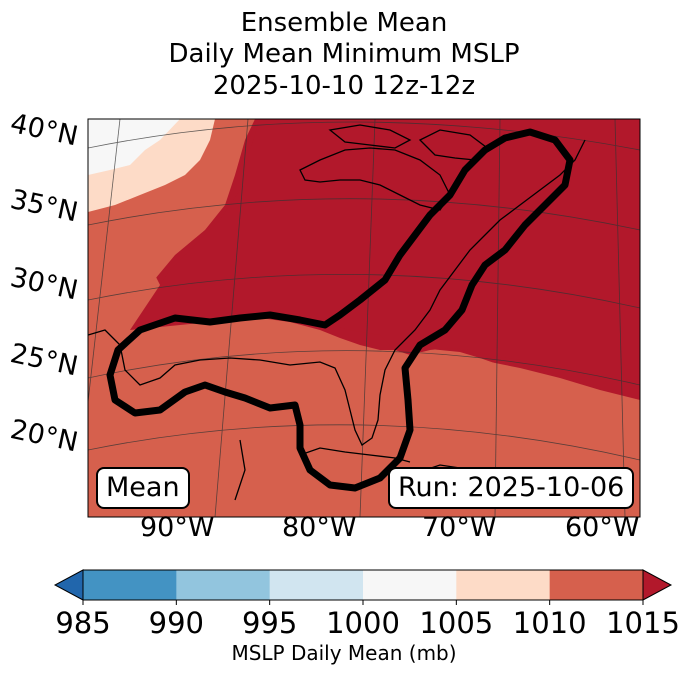 This screenshot has height=674, width=688. I want to click on colorbar-extend-low, so click(68, 585).